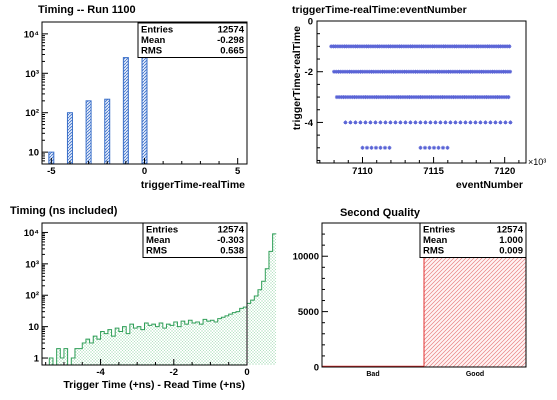  I want to click on y-tick-label: 5000, so click(308, 312).